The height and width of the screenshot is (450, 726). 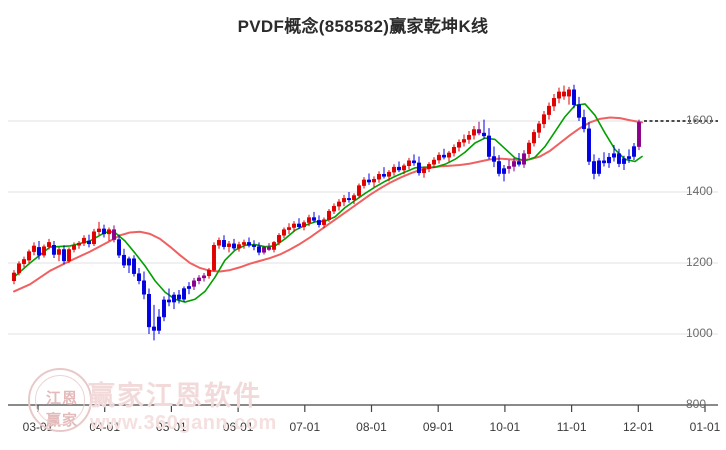 I want to click on x-axis-label: 09-01, so click(x=438, y=427).